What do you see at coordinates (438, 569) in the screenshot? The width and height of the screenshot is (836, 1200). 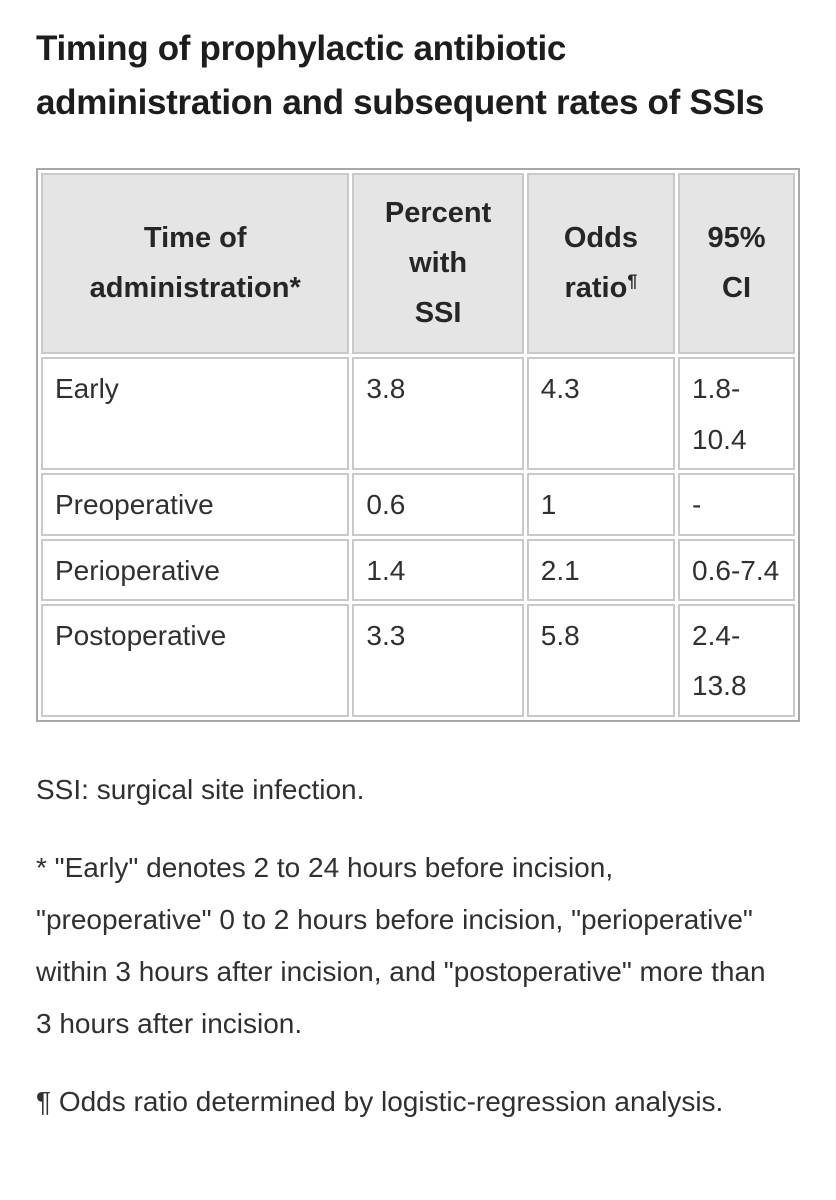 I see `cell-percent-with-ssi: 1.4` at bounding box center [438, 569].